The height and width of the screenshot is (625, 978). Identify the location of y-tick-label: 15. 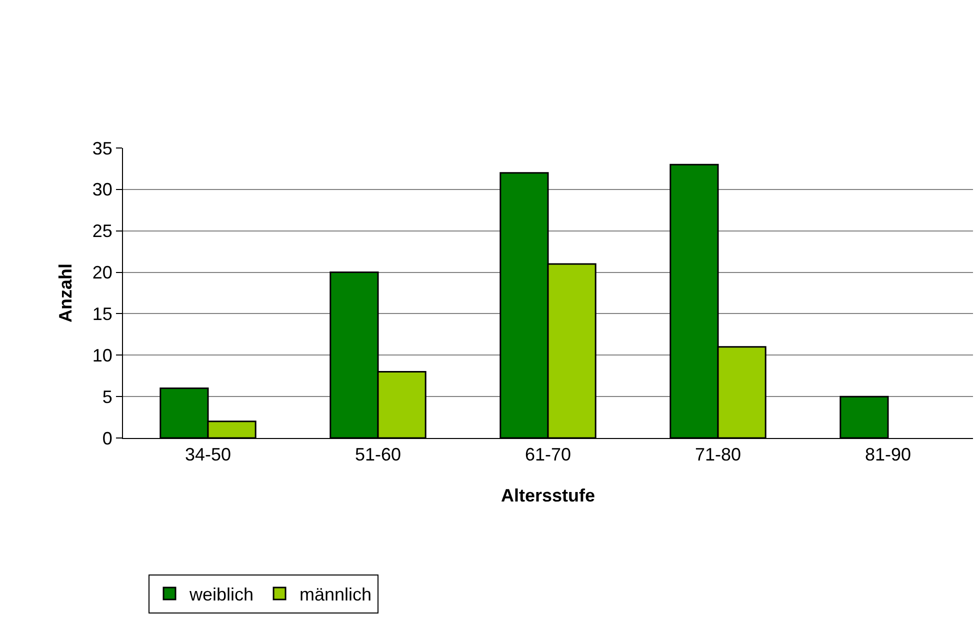
(102, 314).